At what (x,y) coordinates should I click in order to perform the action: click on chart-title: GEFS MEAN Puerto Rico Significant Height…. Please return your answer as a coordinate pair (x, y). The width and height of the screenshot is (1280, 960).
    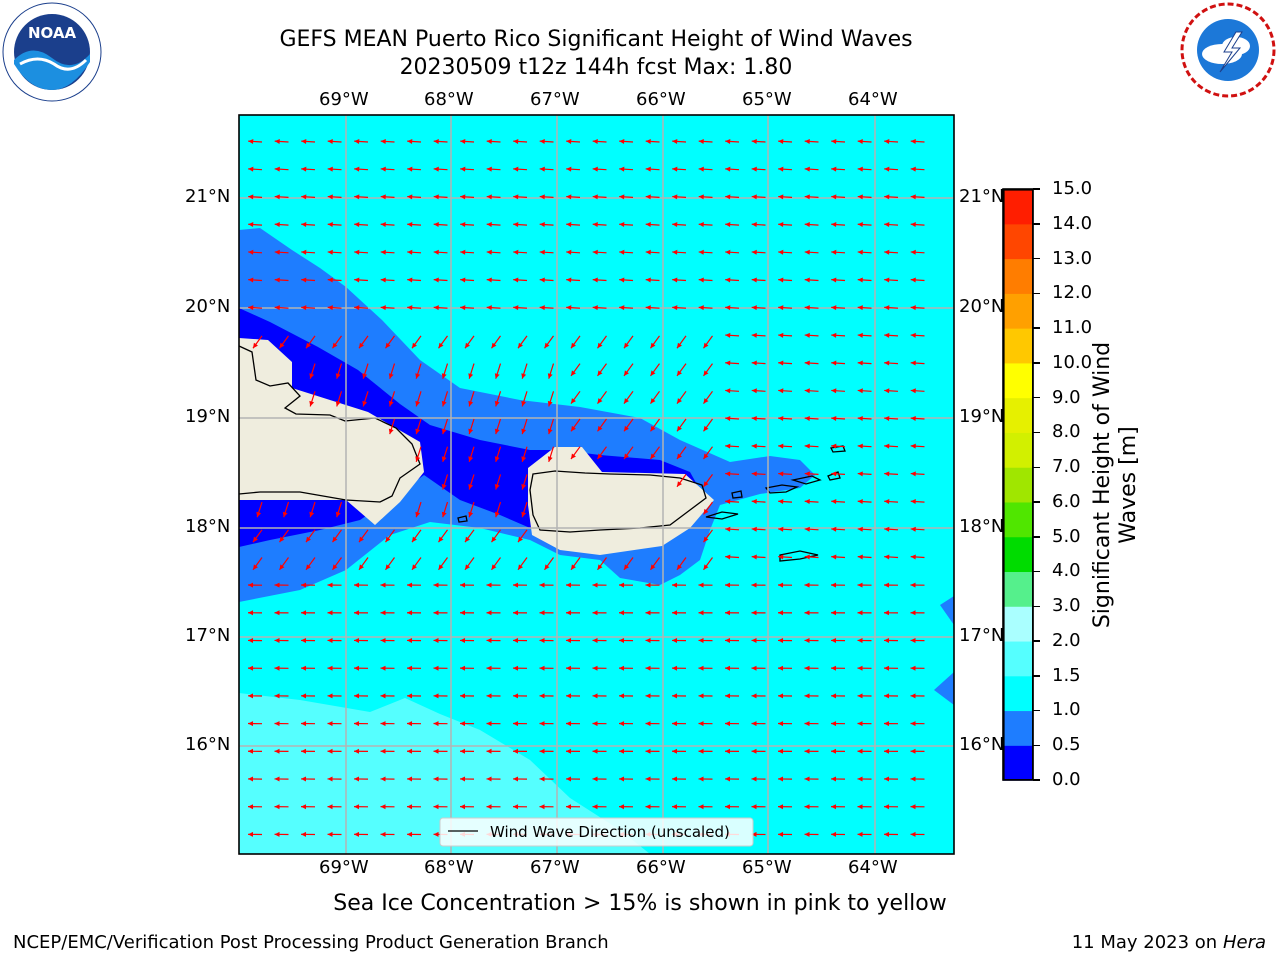
    Looking at the image, I should click on (596, 39).